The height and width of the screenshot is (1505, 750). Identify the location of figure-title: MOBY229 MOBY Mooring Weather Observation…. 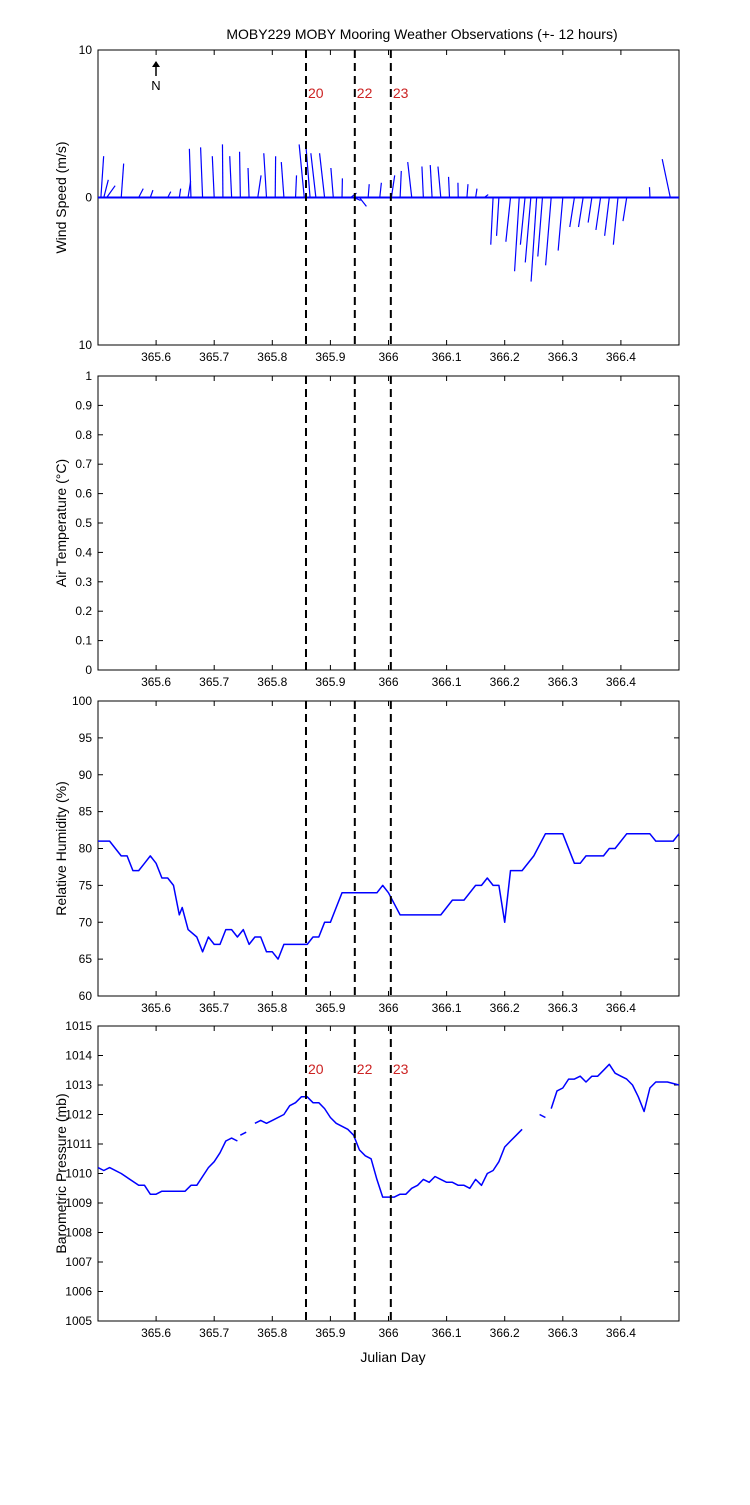
(421, 34).